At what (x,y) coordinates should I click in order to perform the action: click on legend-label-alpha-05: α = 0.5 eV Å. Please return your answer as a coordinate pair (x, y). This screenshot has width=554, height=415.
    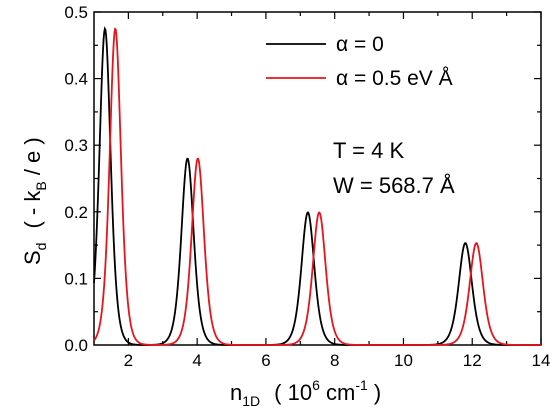
    Looking at the image, I should click on (394, 78).